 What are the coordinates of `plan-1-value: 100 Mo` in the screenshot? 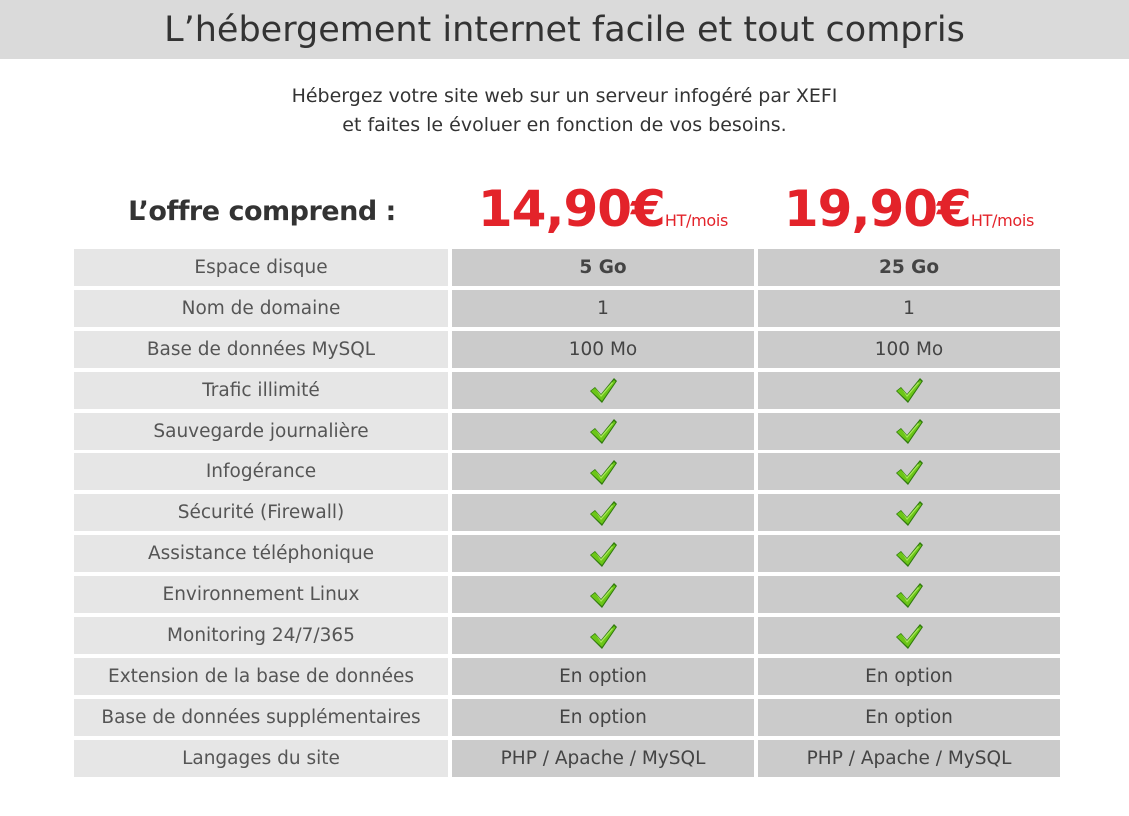 It's located at (603, 349).